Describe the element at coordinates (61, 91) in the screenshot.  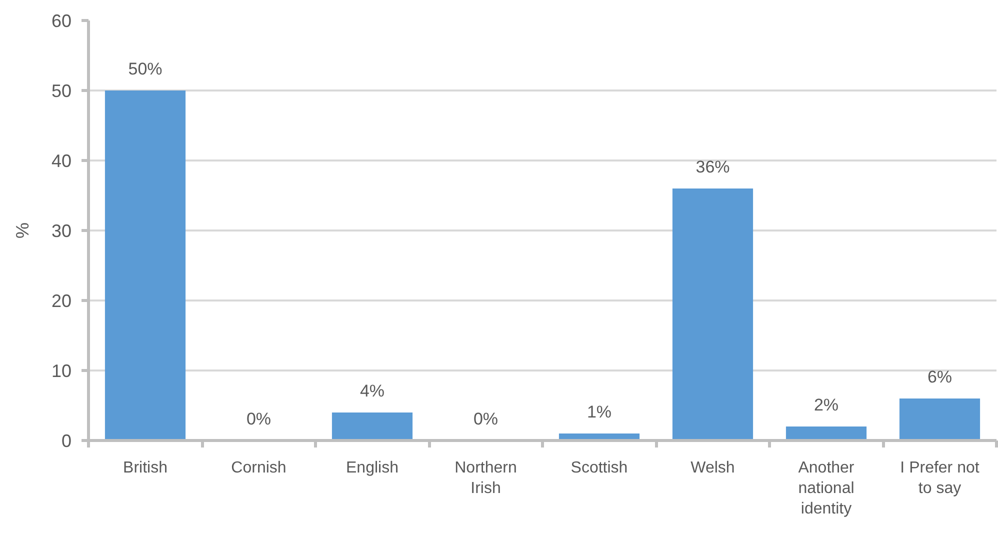
I see `y-tick-label: 50` at that location.